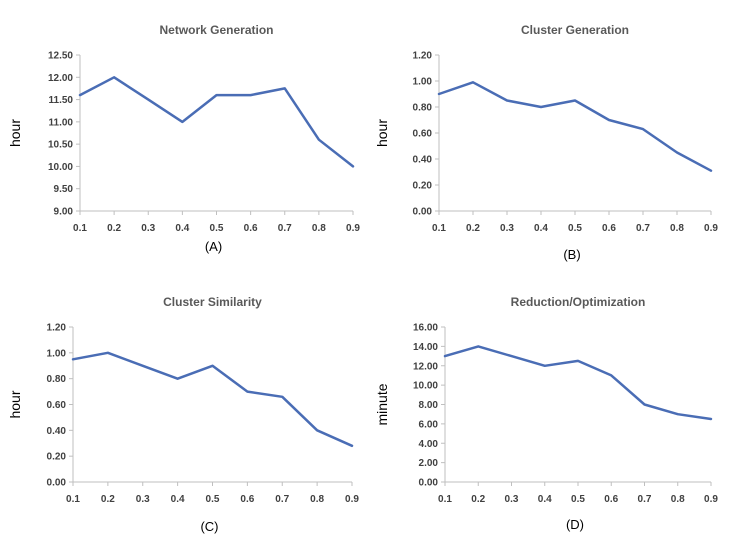 The width and height of the screenshot is (740, 546). What do you see at coordinates (352, 499) in the screenshot?
I see `chart-3-x-tick-label: 0.9` at bounding box center [352, 499].